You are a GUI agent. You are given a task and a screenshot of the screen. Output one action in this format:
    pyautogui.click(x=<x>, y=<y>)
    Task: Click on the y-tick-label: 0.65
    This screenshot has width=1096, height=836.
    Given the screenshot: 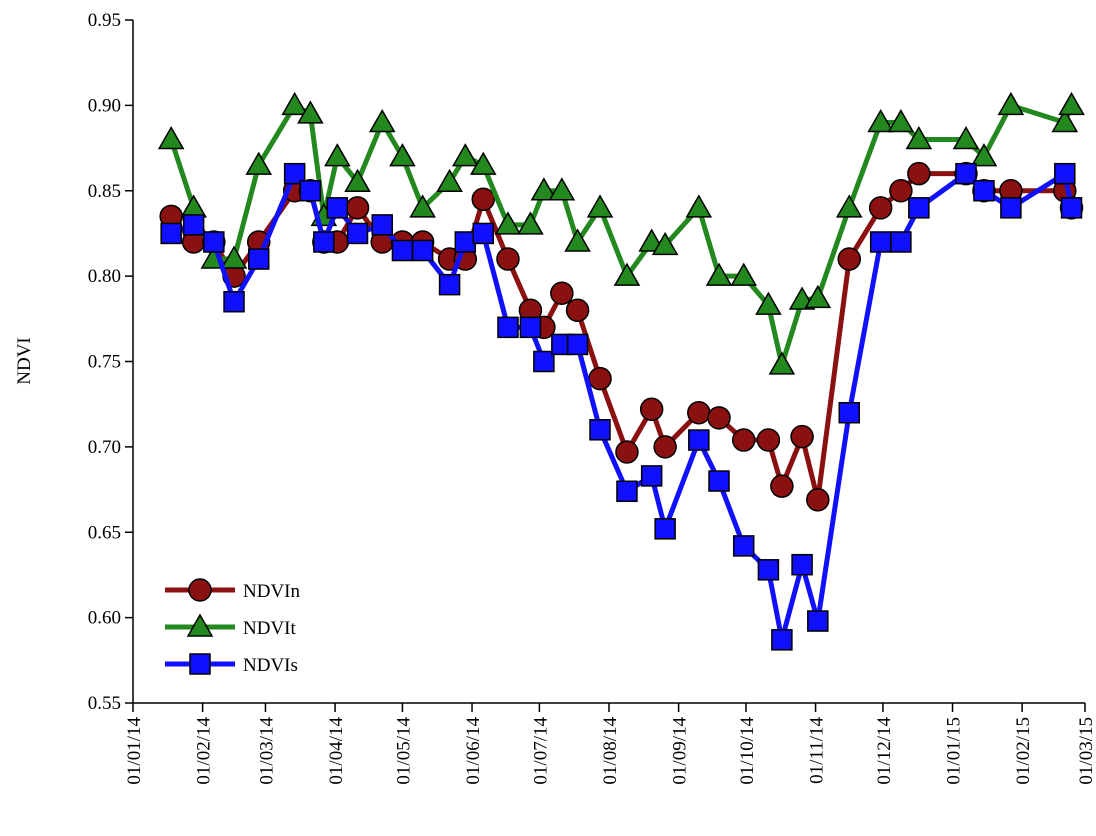 What is the action you would take?
    pyautogui.click(x=104, y=532)
    